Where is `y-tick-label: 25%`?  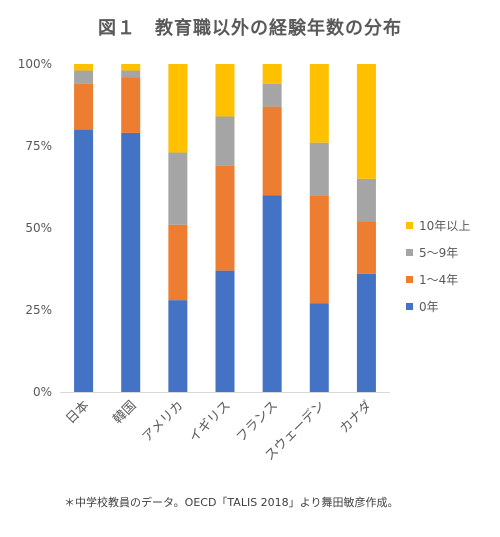
y-tick-label: 25% is located at coordinates (38, 310).